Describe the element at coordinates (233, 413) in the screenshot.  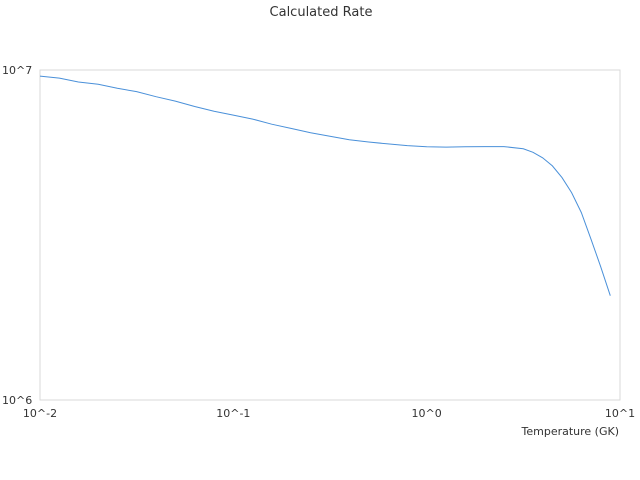
I see `x-tick-label: 10^-1` at that location.